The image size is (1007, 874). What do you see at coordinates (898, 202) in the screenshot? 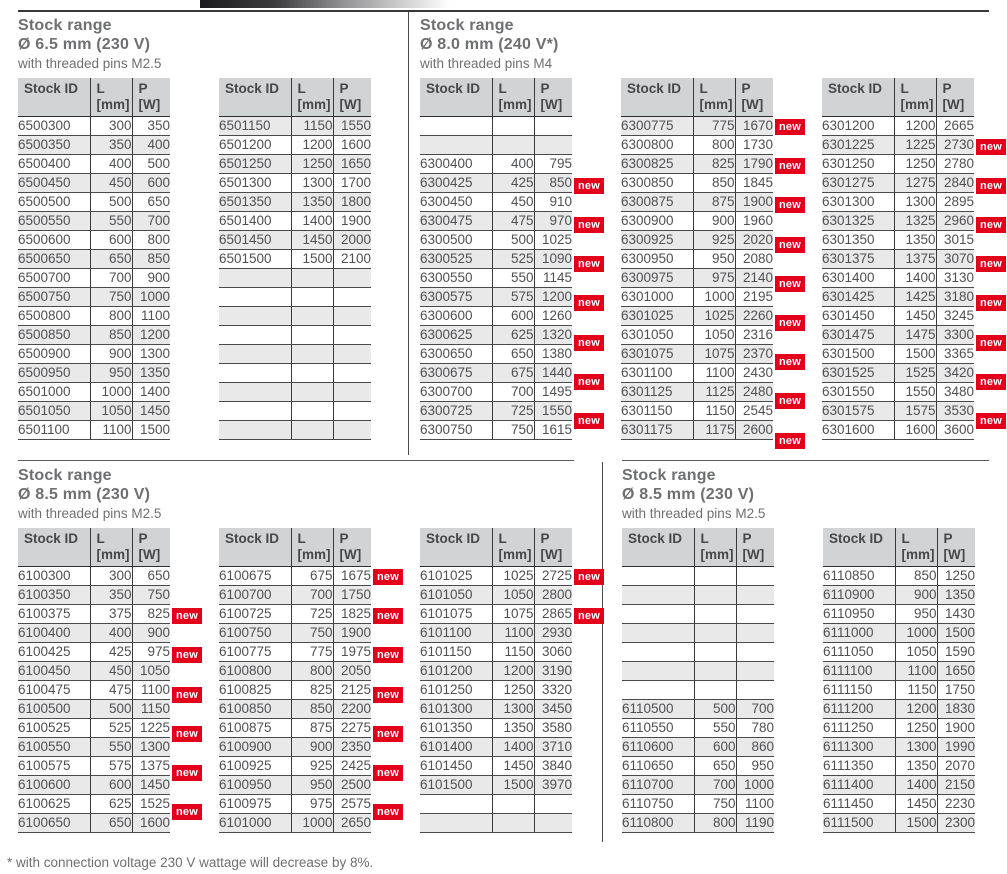
I see `table-row: 6301300 1300 2895` at bounding box center [898, 202].